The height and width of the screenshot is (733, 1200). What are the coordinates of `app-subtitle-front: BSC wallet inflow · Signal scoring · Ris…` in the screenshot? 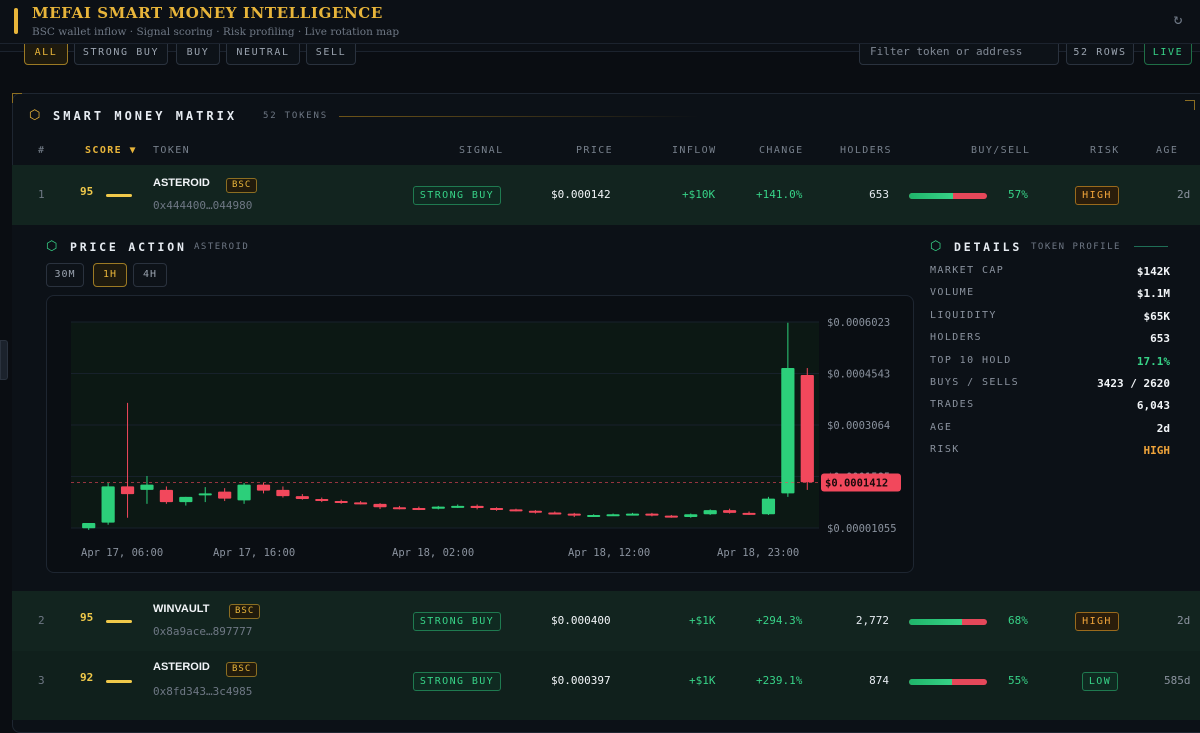 It's located at (216, 32).